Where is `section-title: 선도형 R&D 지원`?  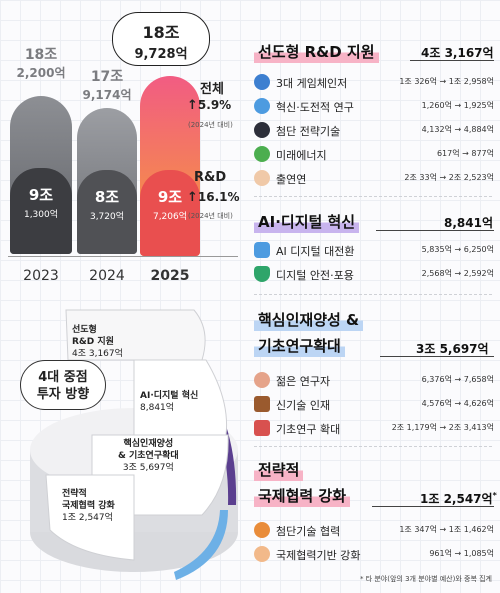 section-title: 선도형 R&D 지원 is located at coordinates (316, 51).